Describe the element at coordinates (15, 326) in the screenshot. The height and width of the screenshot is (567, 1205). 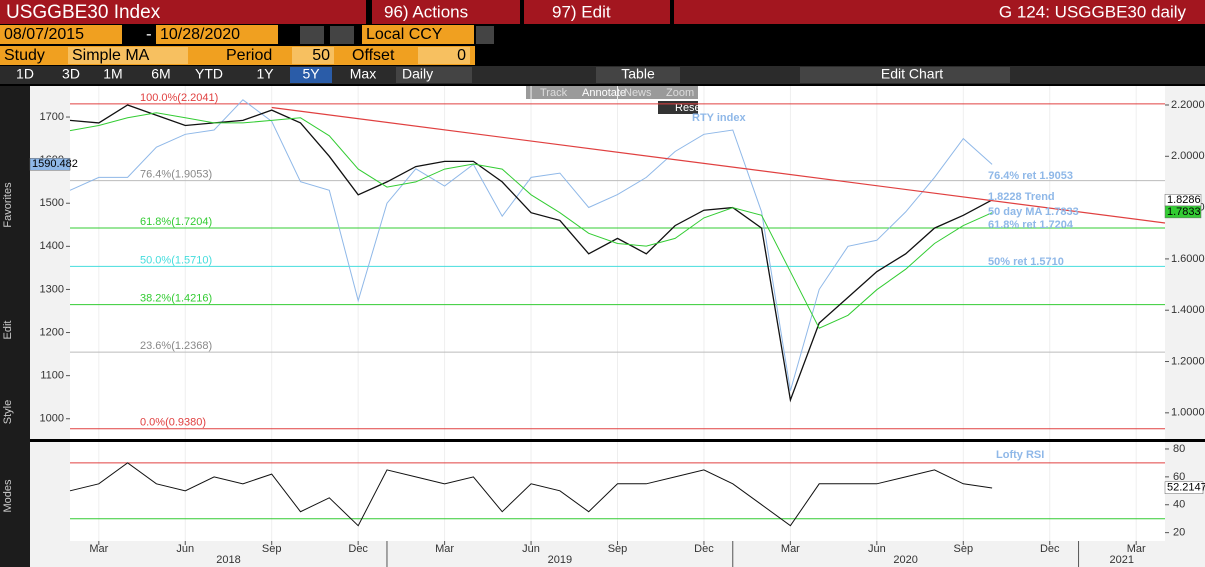
I see `sidebar` at that location.